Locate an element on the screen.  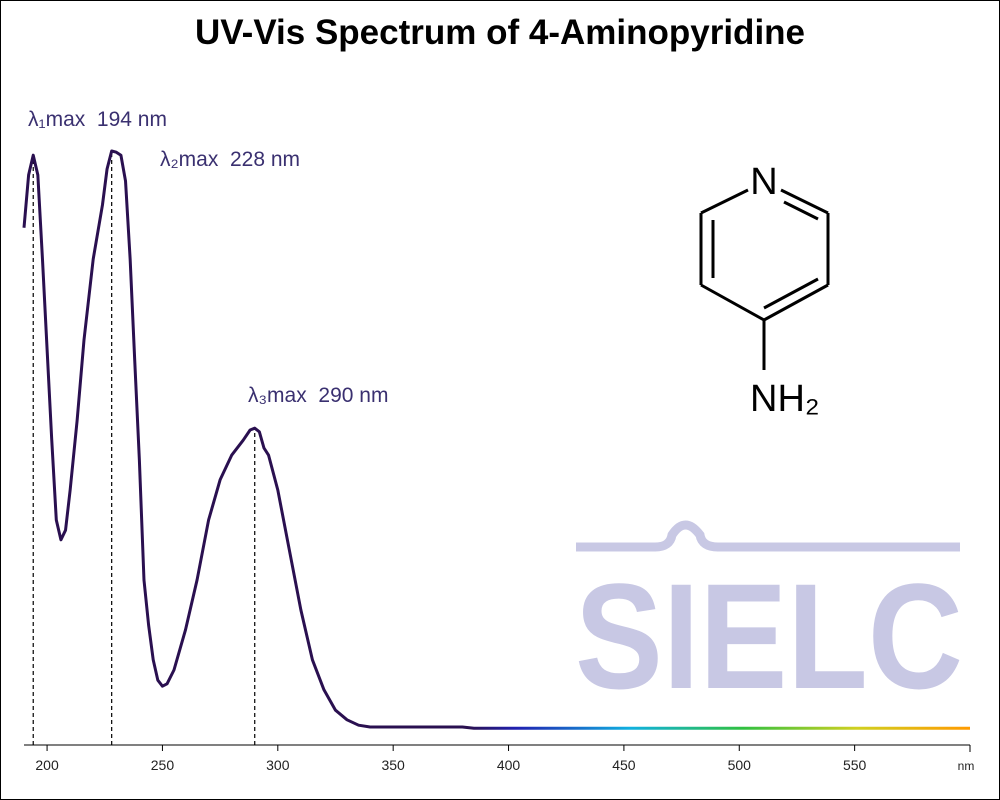
chart-title: UV-Vis Spectrum of 4-Aminopyridine is located at coordinates (500, 32).